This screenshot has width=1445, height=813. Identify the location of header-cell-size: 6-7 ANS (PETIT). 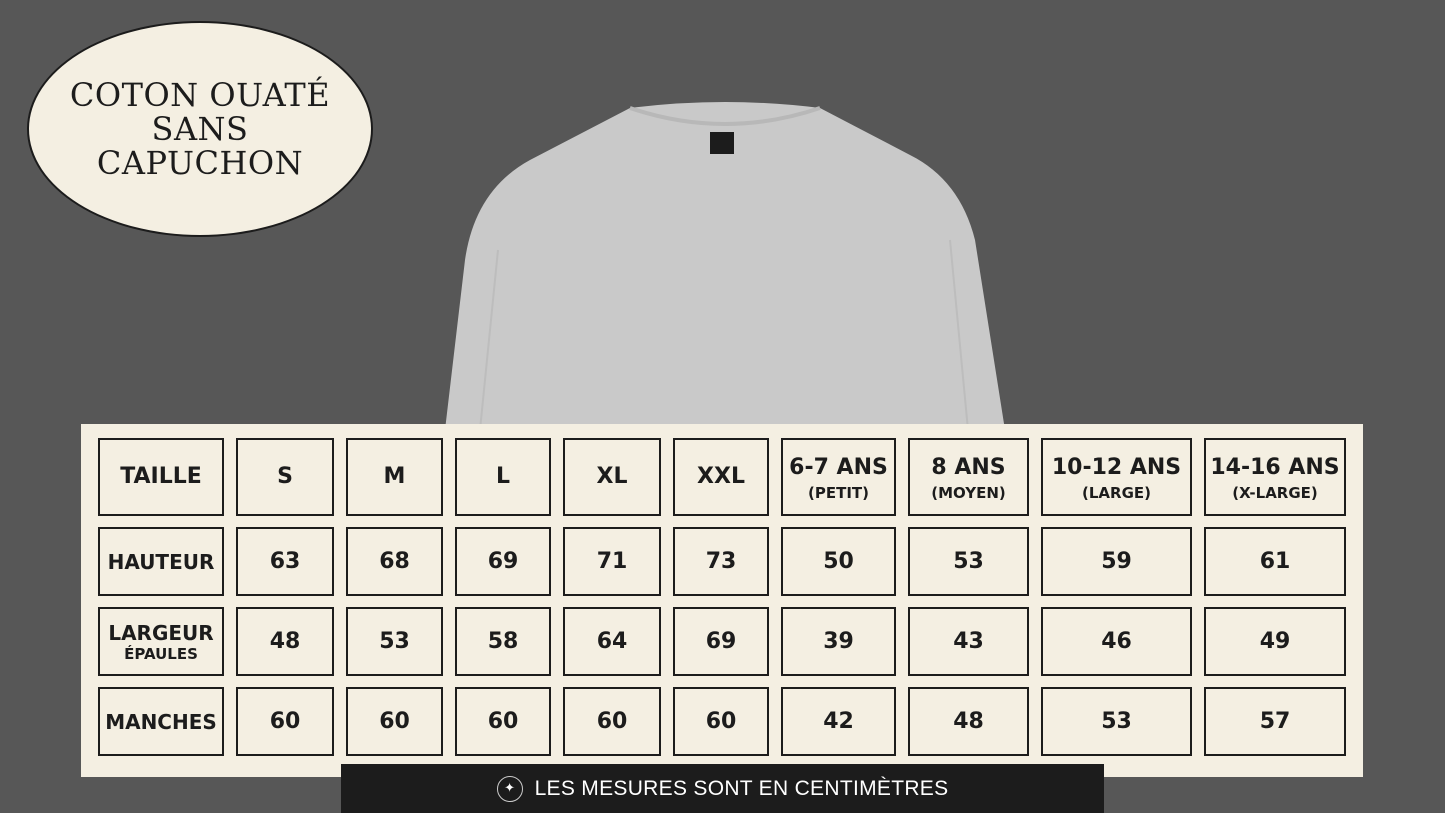
(838, 477).